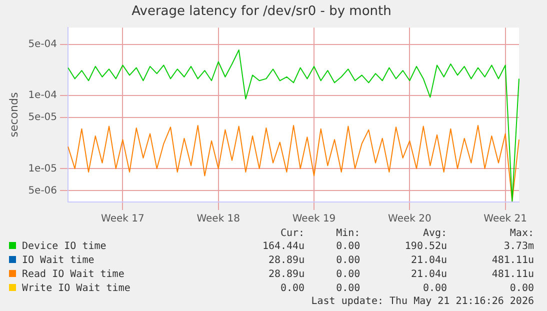  What do you see at coordinates (348, 234) in the screenshot?
I see `text: Min:` at bounding box center [348, 234].